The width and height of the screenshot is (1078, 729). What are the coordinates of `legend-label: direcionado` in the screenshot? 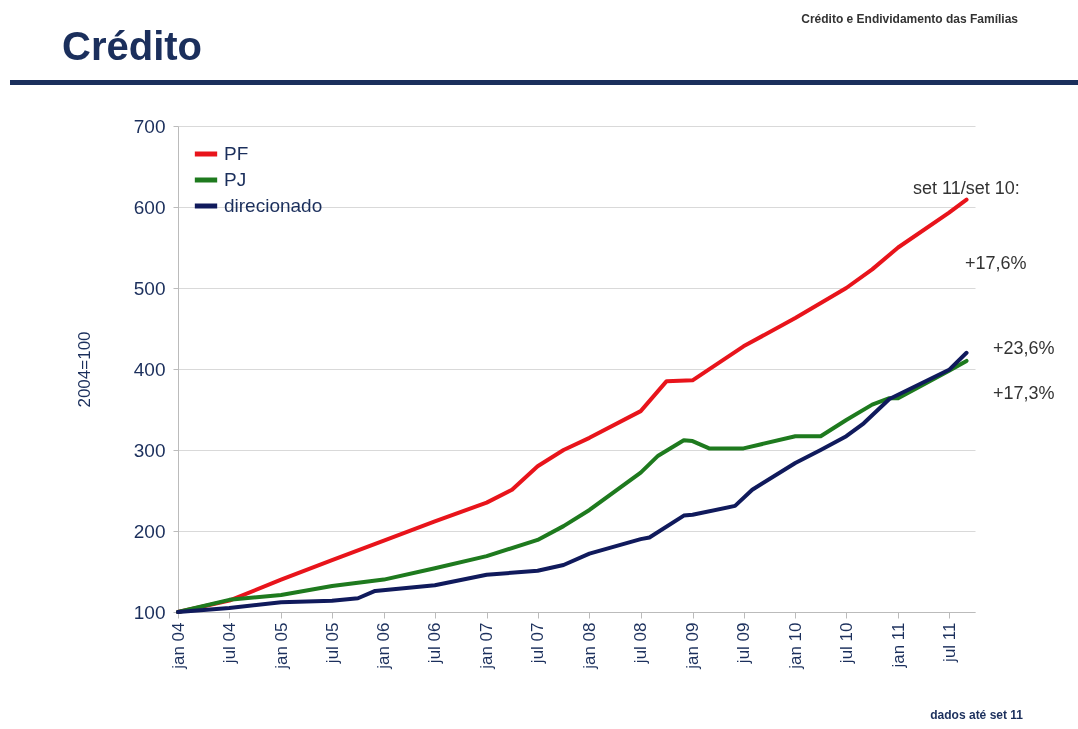 It's located at (273, 205).